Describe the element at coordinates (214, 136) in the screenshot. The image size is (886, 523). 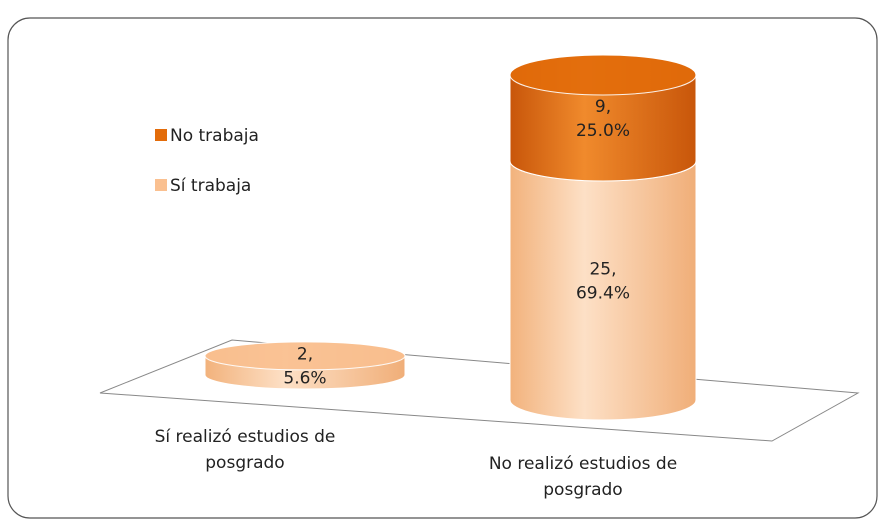
I see `legend-label: No trabaja` at that location.